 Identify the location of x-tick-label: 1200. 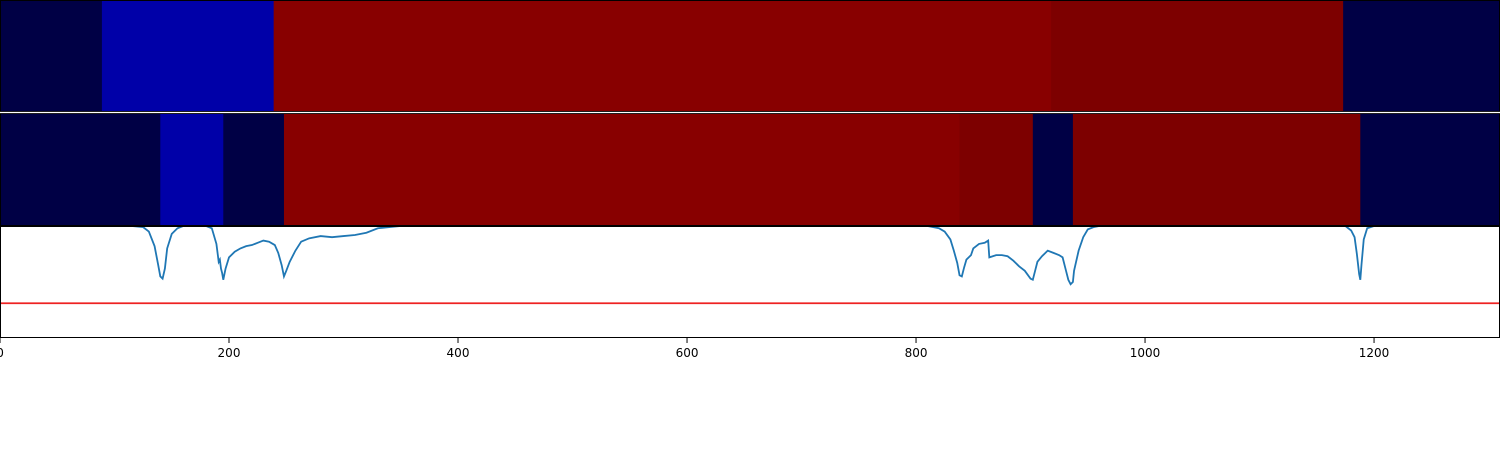
(1374, 353).